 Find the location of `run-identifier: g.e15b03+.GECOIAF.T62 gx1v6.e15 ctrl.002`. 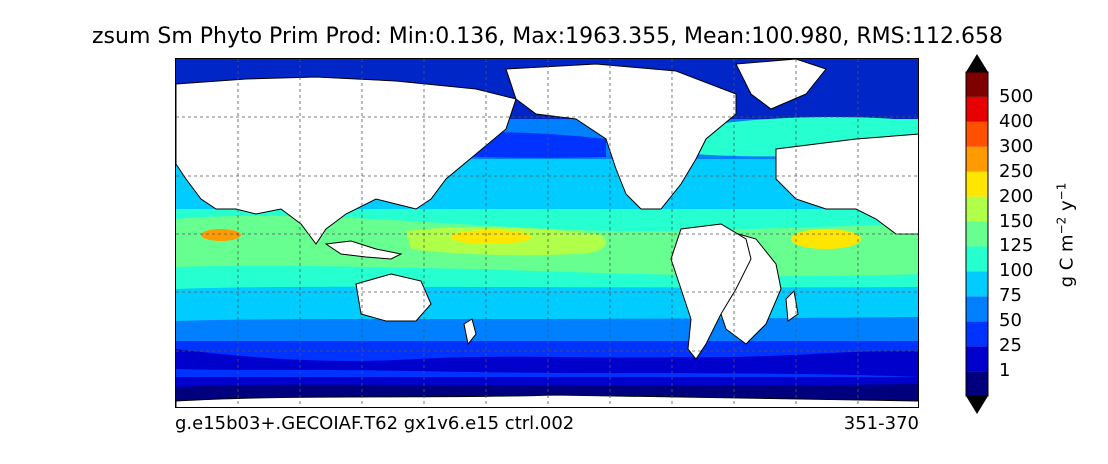

run-identifier: g.e15b03+.GECOIAF.T62 gx1v6.e15 ctrl.002 is located at coordinates (375, 423).